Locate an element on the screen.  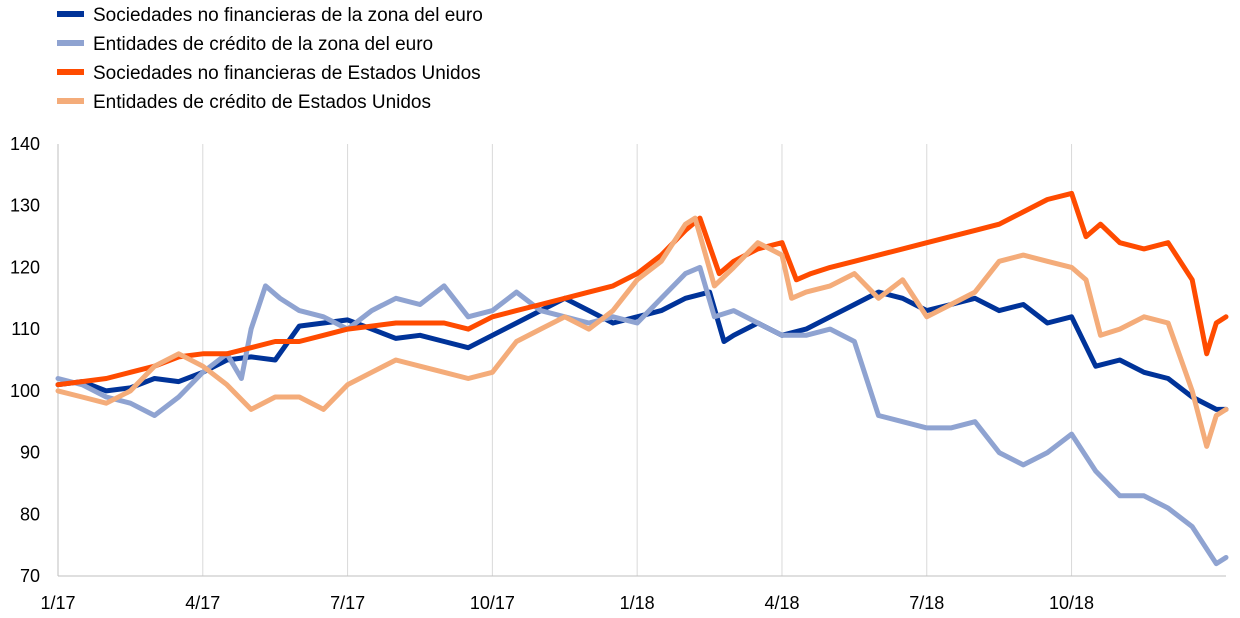
y-axis-tick-labels: 70 80 90 100 110 120 130 140 is located at coordinates (25, 360).